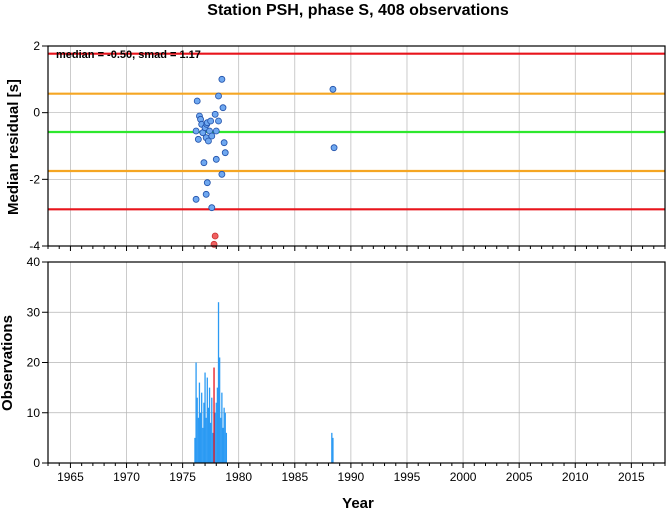 The width and height of the screenshot is (669, 511). I want to click on y-tick-label: 10, so click(34, 413).